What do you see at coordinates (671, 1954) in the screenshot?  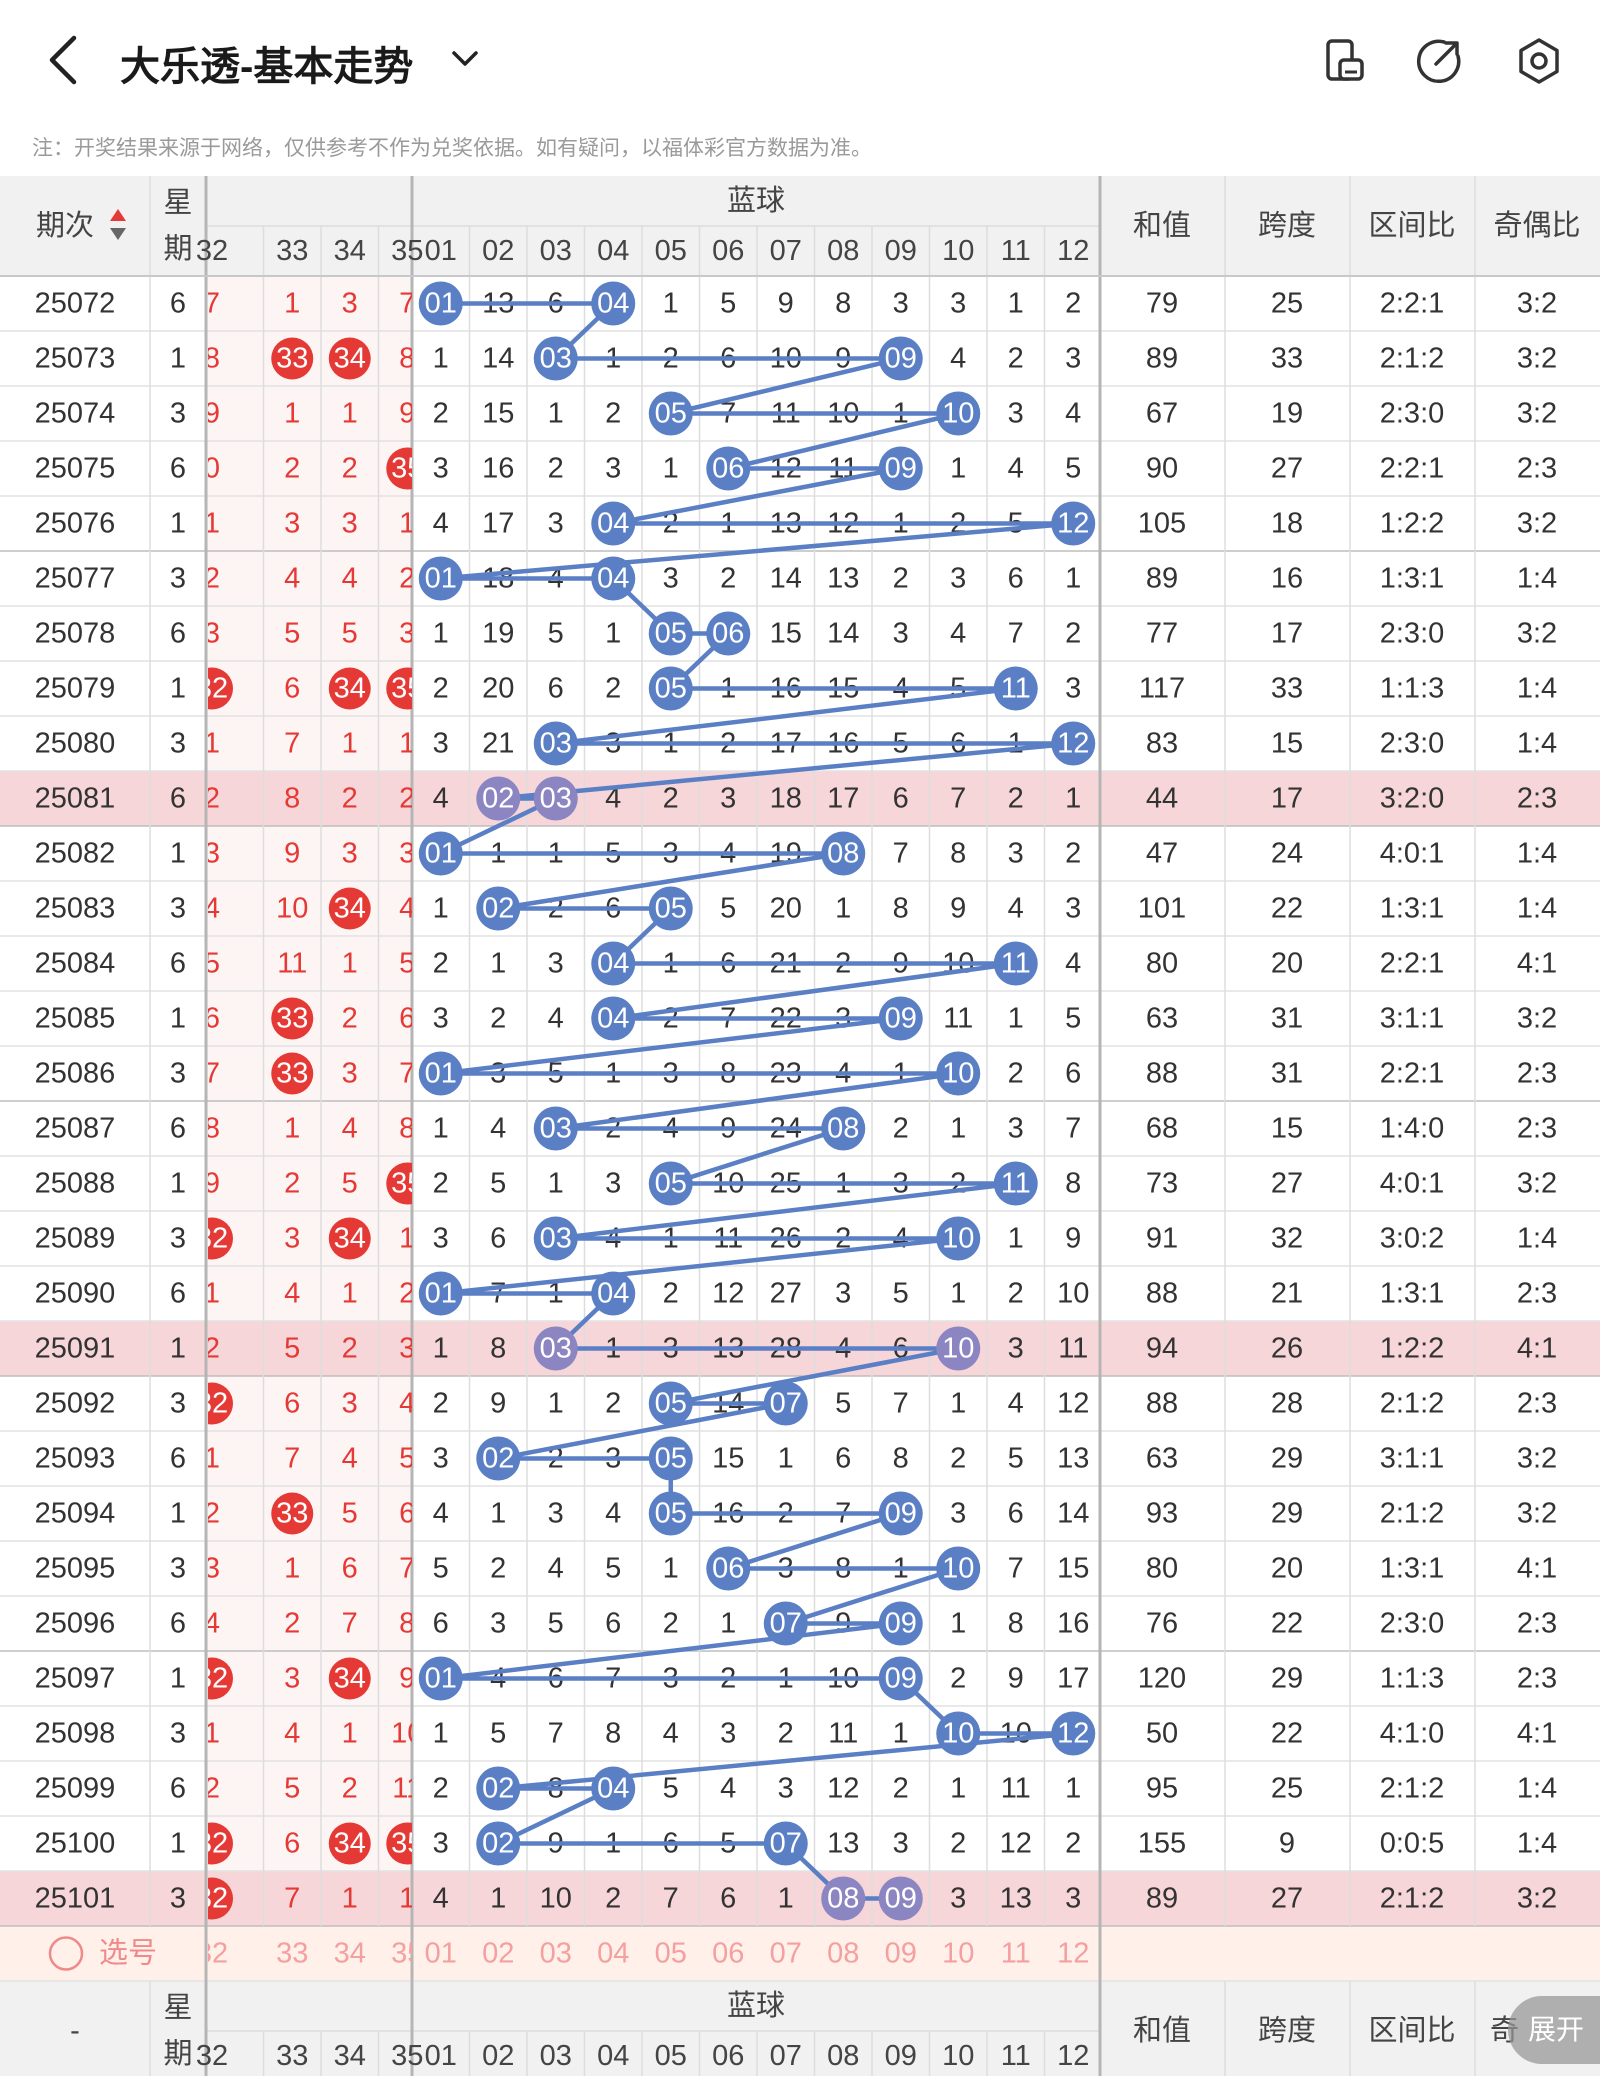 I see `select-blue-option: 05` at bounding box center [671, 1954].